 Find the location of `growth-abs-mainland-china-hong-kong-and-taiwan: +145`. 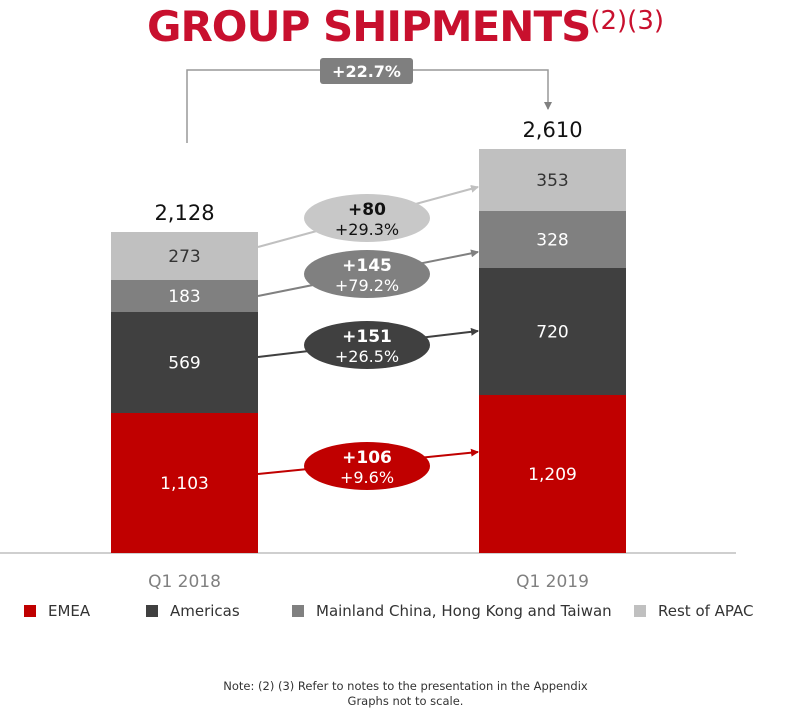

growth-abs-mainland-china-hong-kong-and-taiwan: +145 is located at coordinates (367, 266).